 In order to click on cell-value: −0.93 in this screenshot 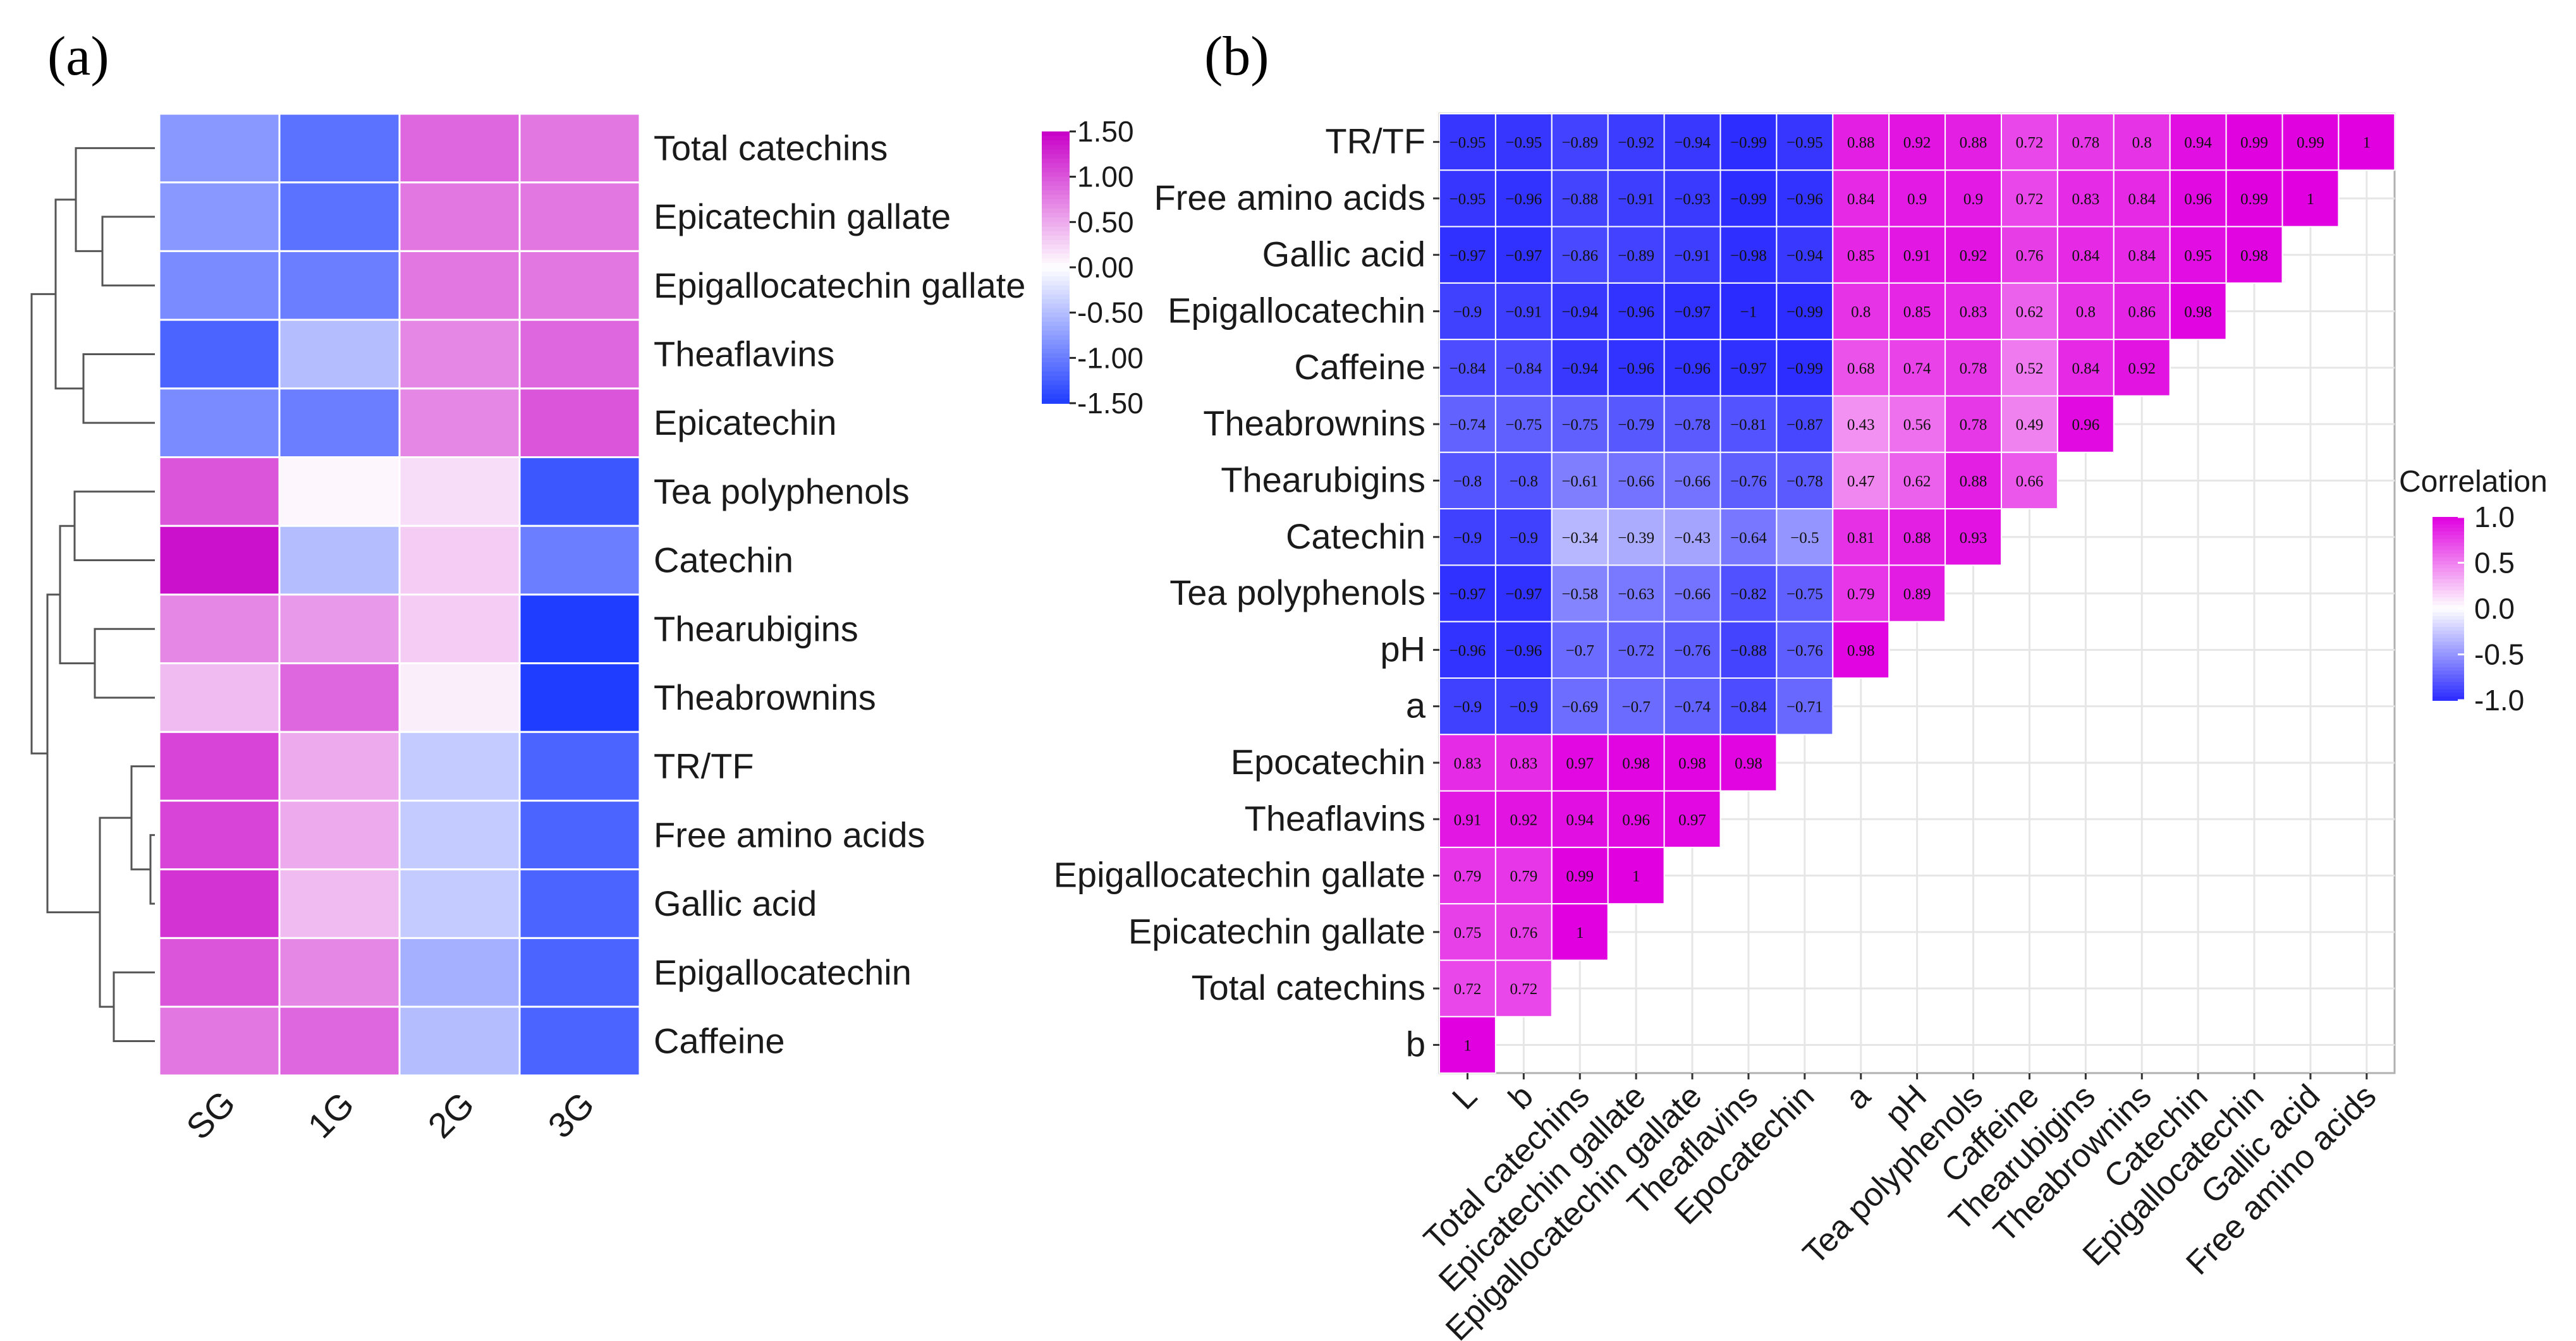, I will do `click(1692, 199)`.